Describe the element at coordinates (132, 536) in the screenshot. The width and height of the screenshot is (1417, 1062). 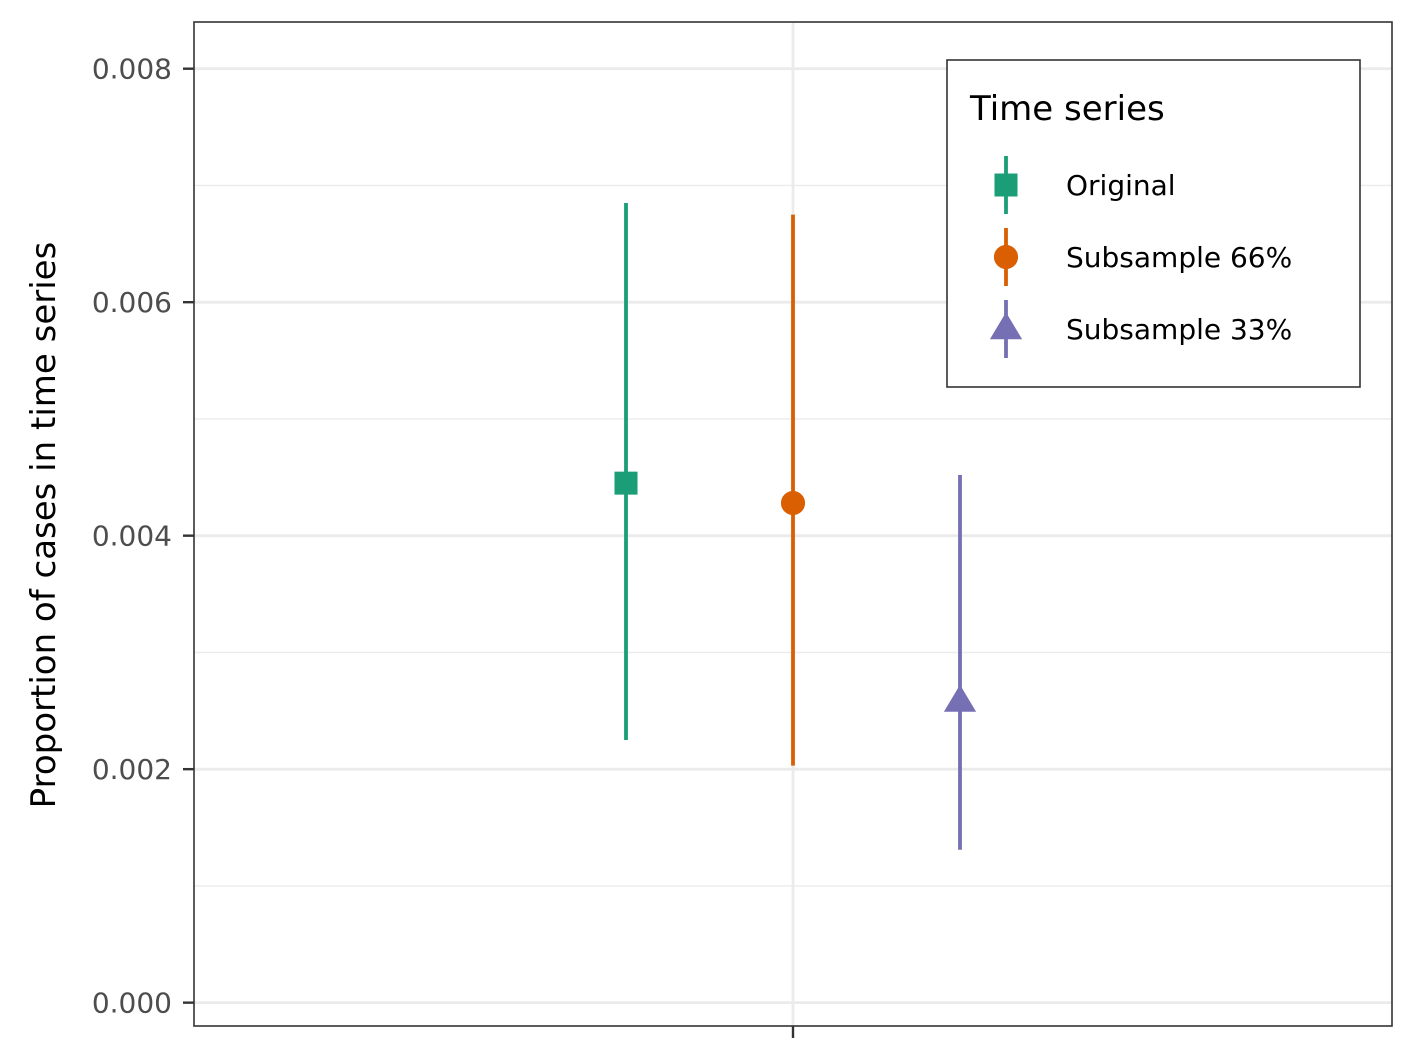
I see `y-tick-label: 0.004` at that location.